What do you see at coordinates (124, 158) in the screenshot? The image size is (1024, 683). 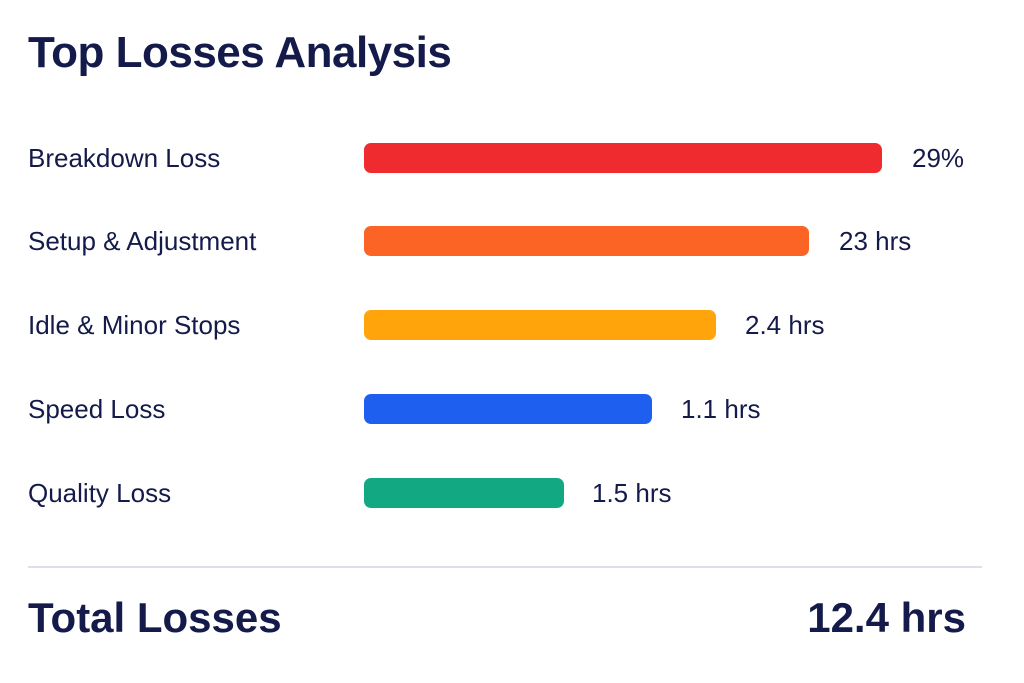 I see `loss-label: Breakdown Loss` at bounding box center [124, 158].